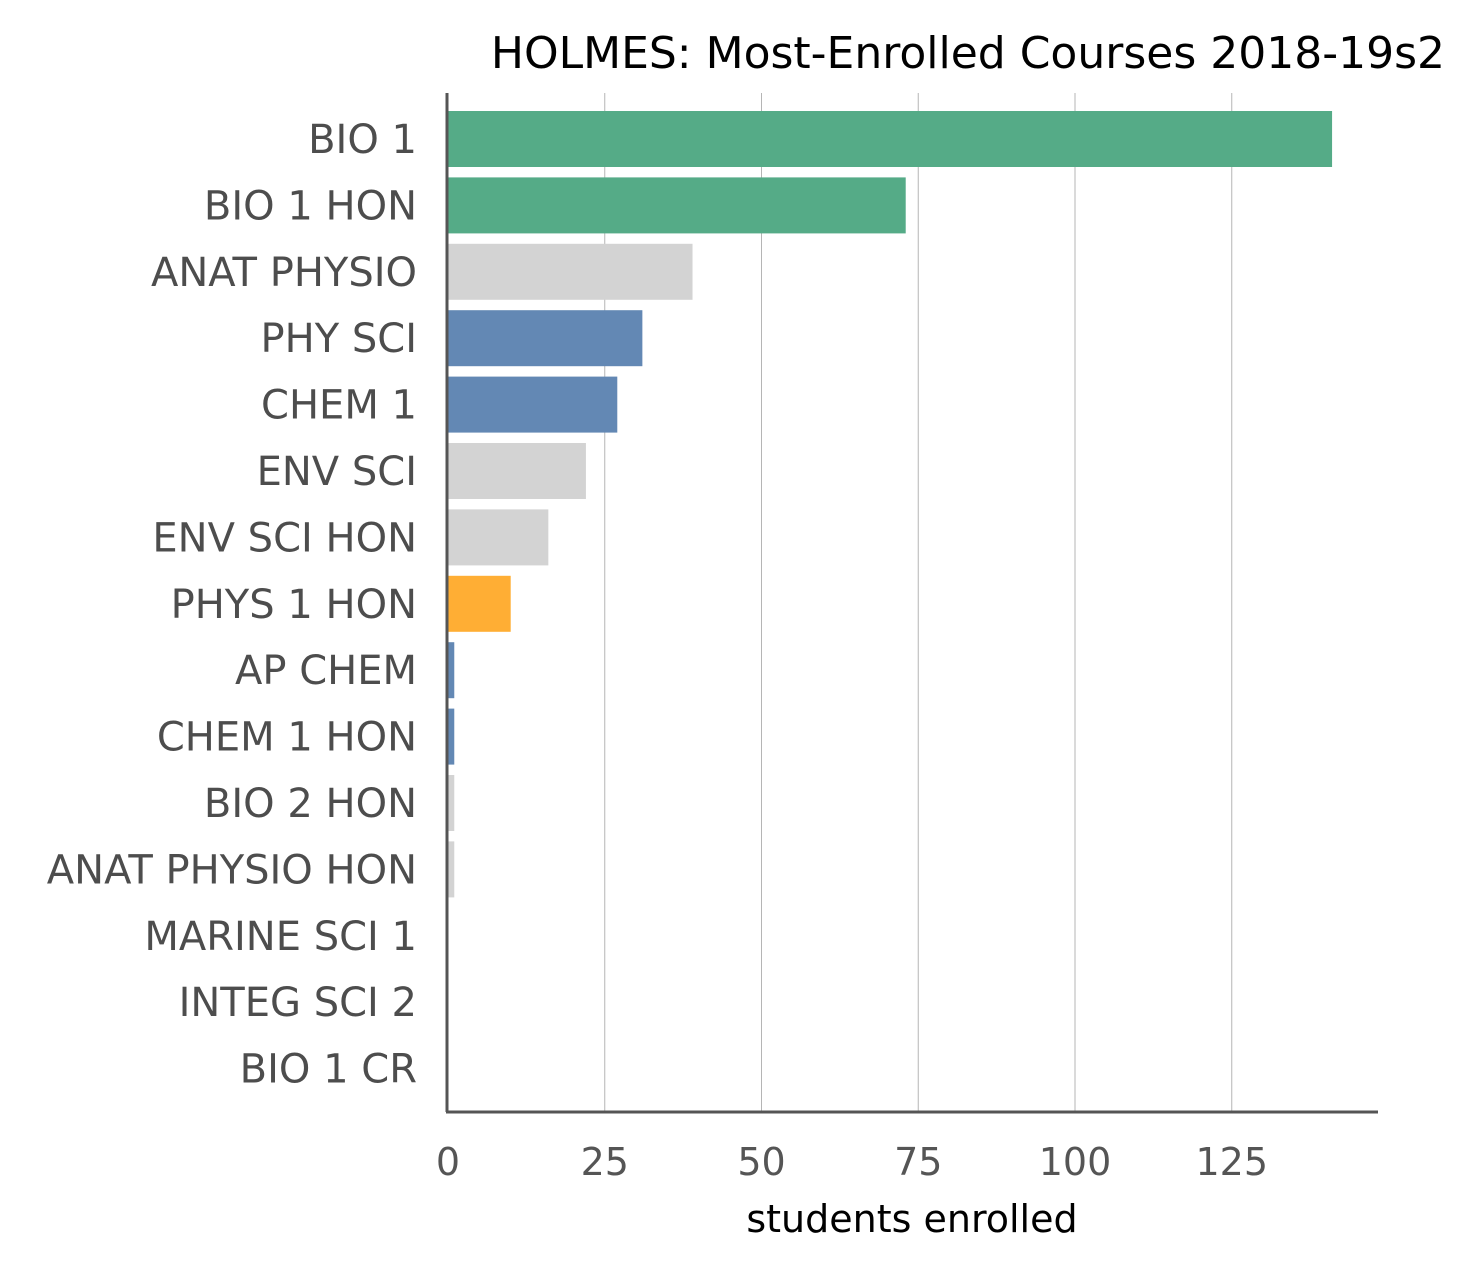 The height and width of the screenshot is (1269, 1477). What do you see at coordinates (570, 271) in the screenshot?
I see `bar-anat-physio` at bounding box center [570, 271].